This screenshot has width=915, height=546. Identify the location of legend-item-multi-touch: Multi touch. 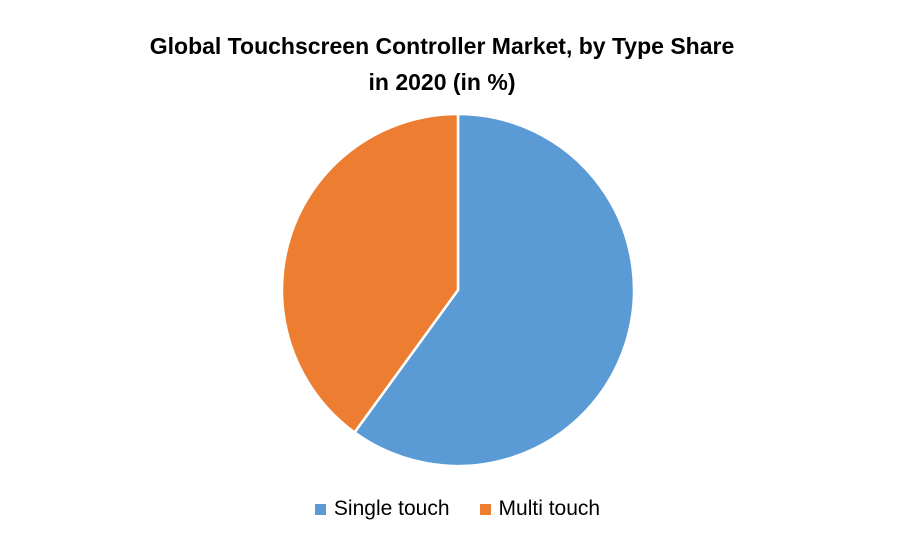
(540, 509).